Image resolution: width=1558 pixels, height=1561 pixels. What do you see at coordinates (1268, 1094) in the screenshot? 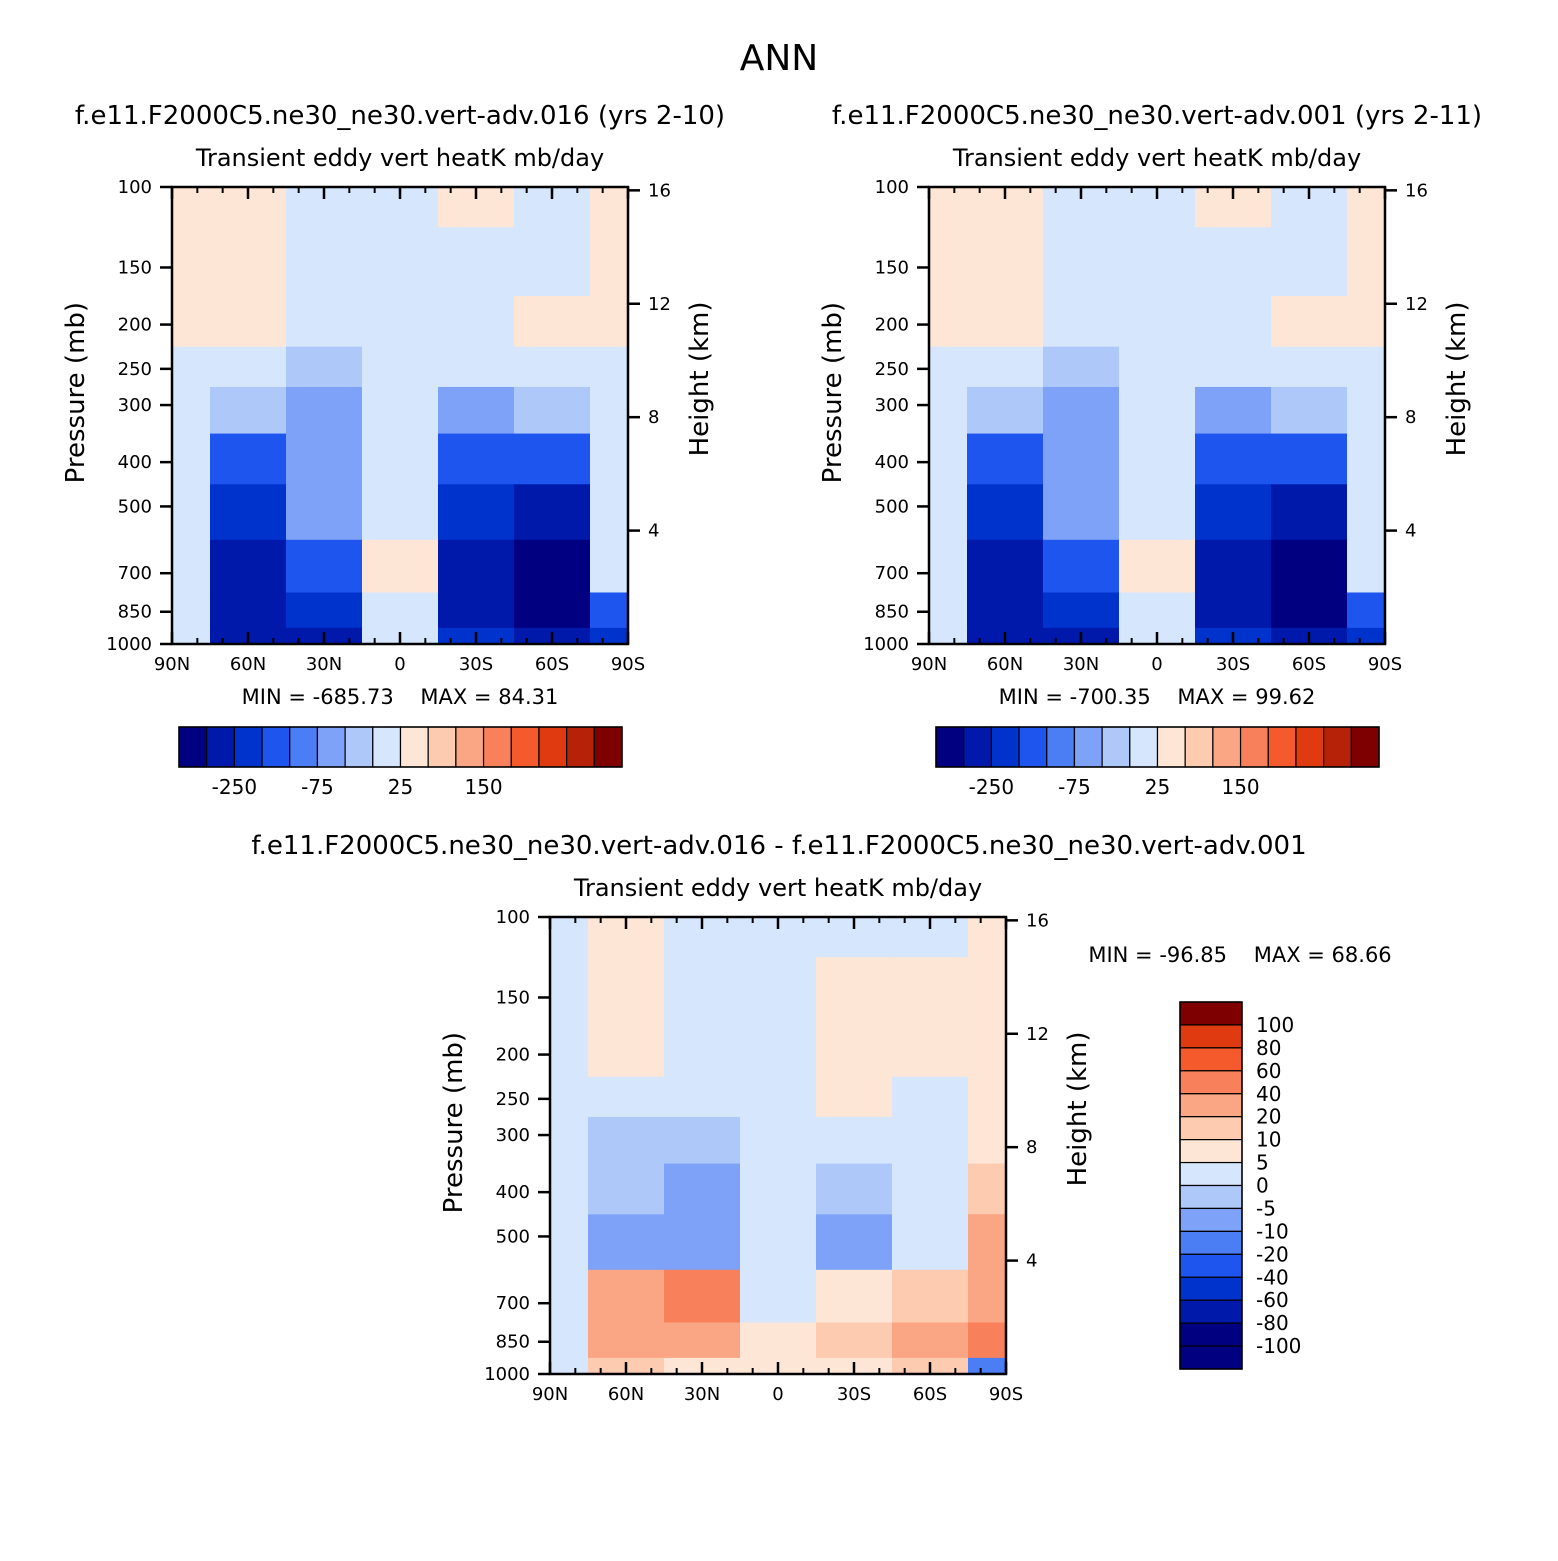
I see `colorbar-tick-label: 40` at bounding box center [1268, 1094].